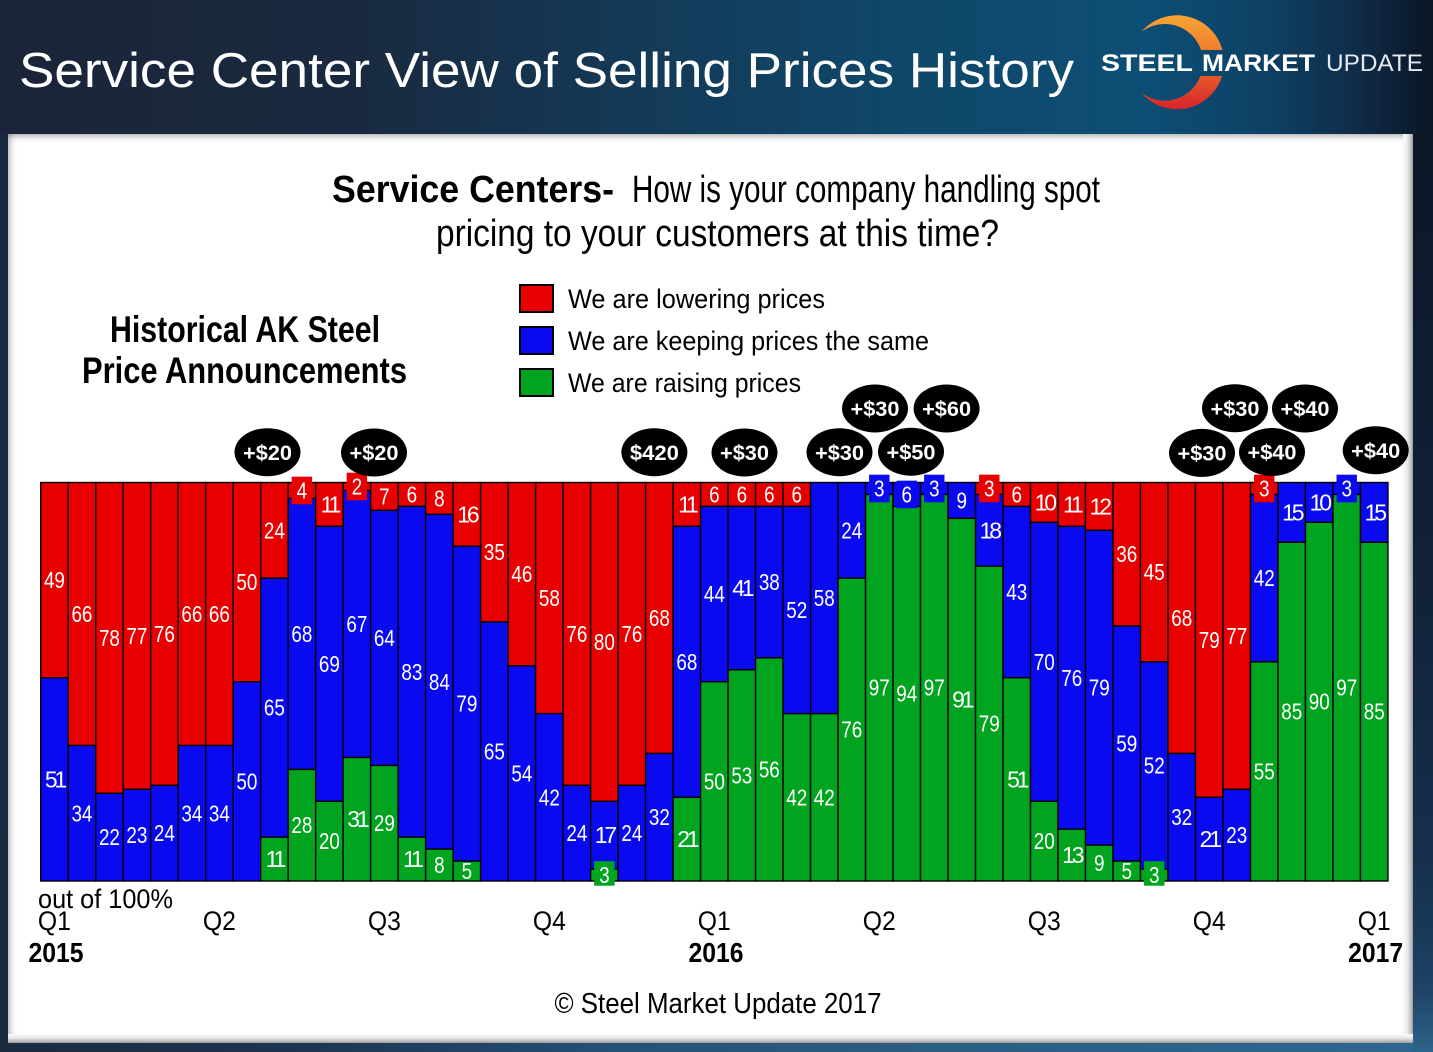  What do you see at coordinates (748, 341) in the screenshot?
I see `svg-text: We are keeping prices the same` at bounding box center [748, 341].